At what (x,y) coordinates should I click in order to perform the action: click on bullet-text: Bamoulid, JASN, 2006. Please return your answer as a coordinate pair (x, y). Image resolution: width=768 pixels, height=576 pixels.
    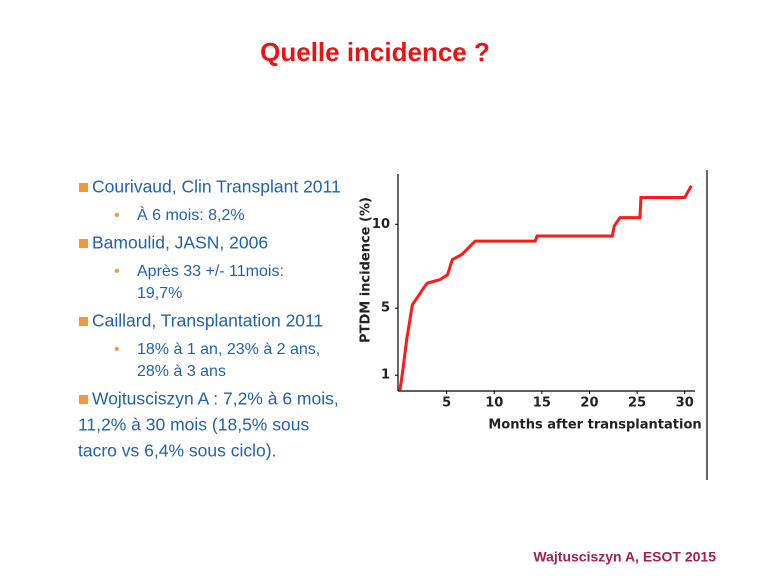
    Looking at the image, I should click on (180, 243).